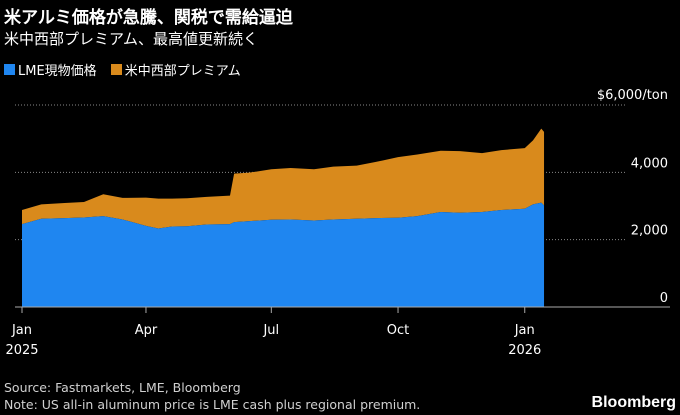  Describe the element at coordinates (649, 163) in the screenshot. I see `y-tick-label: 4,000` at that location.